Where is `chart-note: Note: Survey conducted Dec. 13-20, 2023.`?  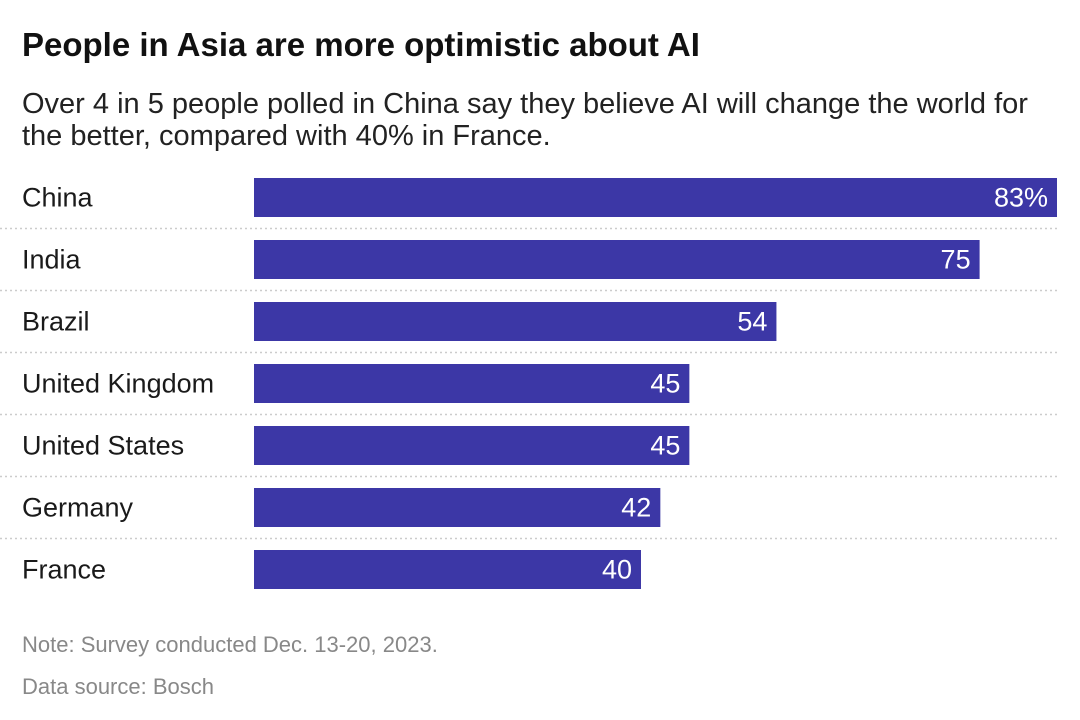 chart-note: Note: Survey conducted Dec. 13-20, 2023. is located at coordinates (230, 644).